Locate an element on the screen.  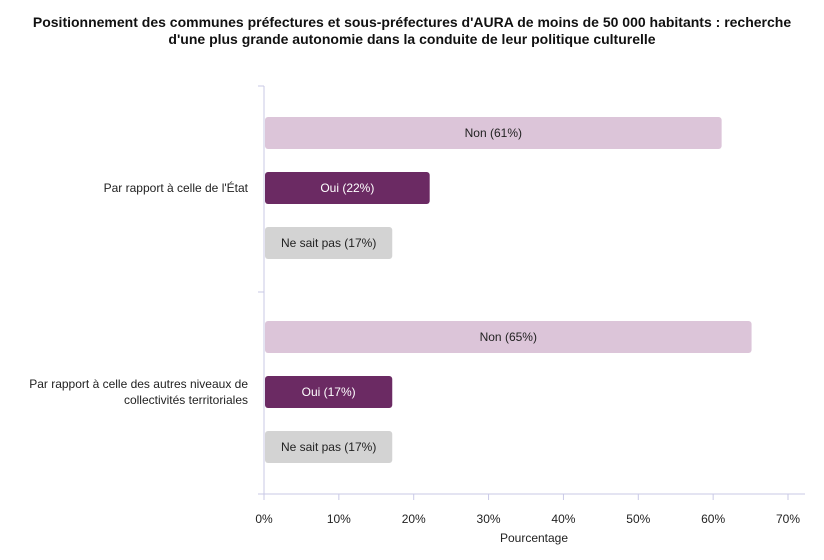
bar-data-label: Oui (22%) is located at coordinates (347, 188).